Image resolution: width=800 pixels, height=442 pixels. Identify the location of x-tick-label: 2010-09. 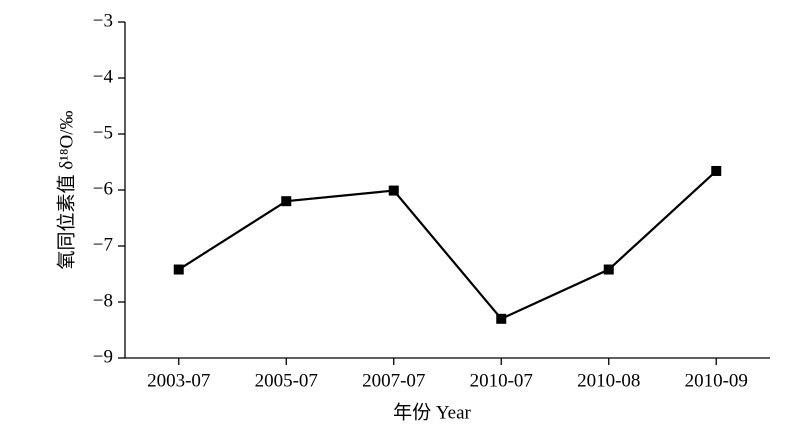
(716, 380).